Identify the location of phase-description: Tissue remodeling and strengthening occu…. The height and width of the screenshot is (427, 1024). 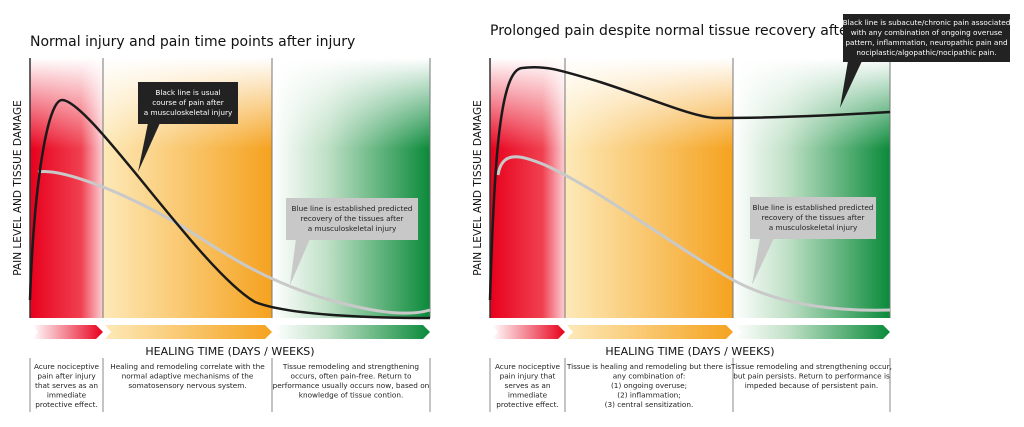
(811, 366).